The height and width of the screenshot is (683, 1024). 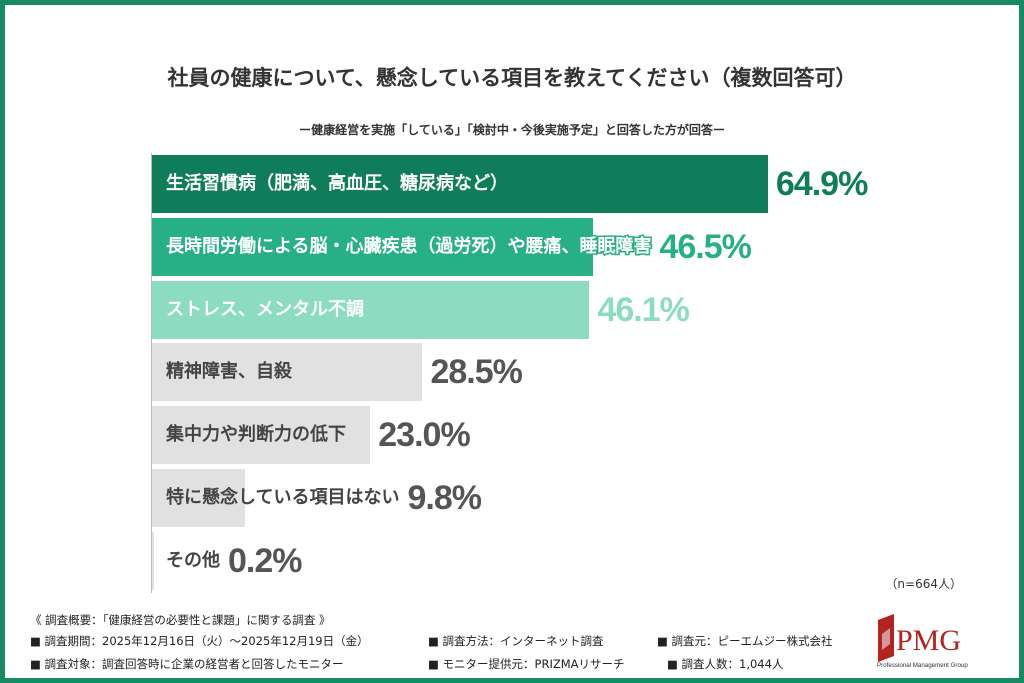 I want to click on y-axis-line, so click(x=151, y=373).